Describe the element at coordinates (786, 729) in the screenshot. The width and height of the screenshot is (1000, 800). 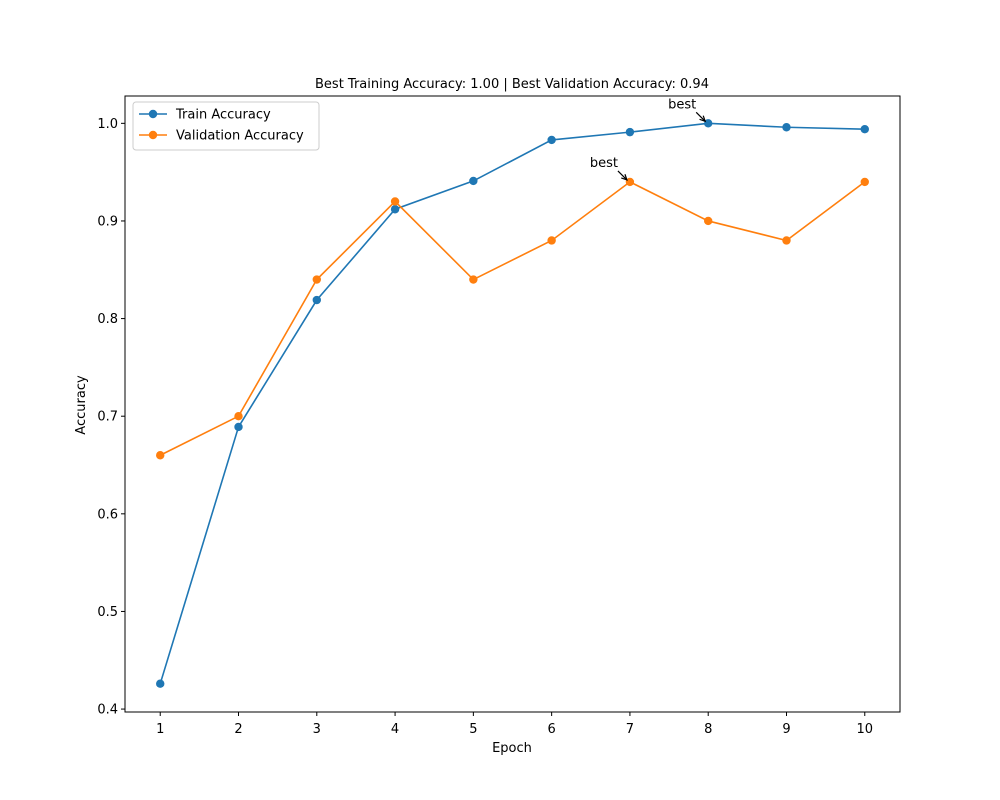
I see `x-tick-label: 9` at that location.